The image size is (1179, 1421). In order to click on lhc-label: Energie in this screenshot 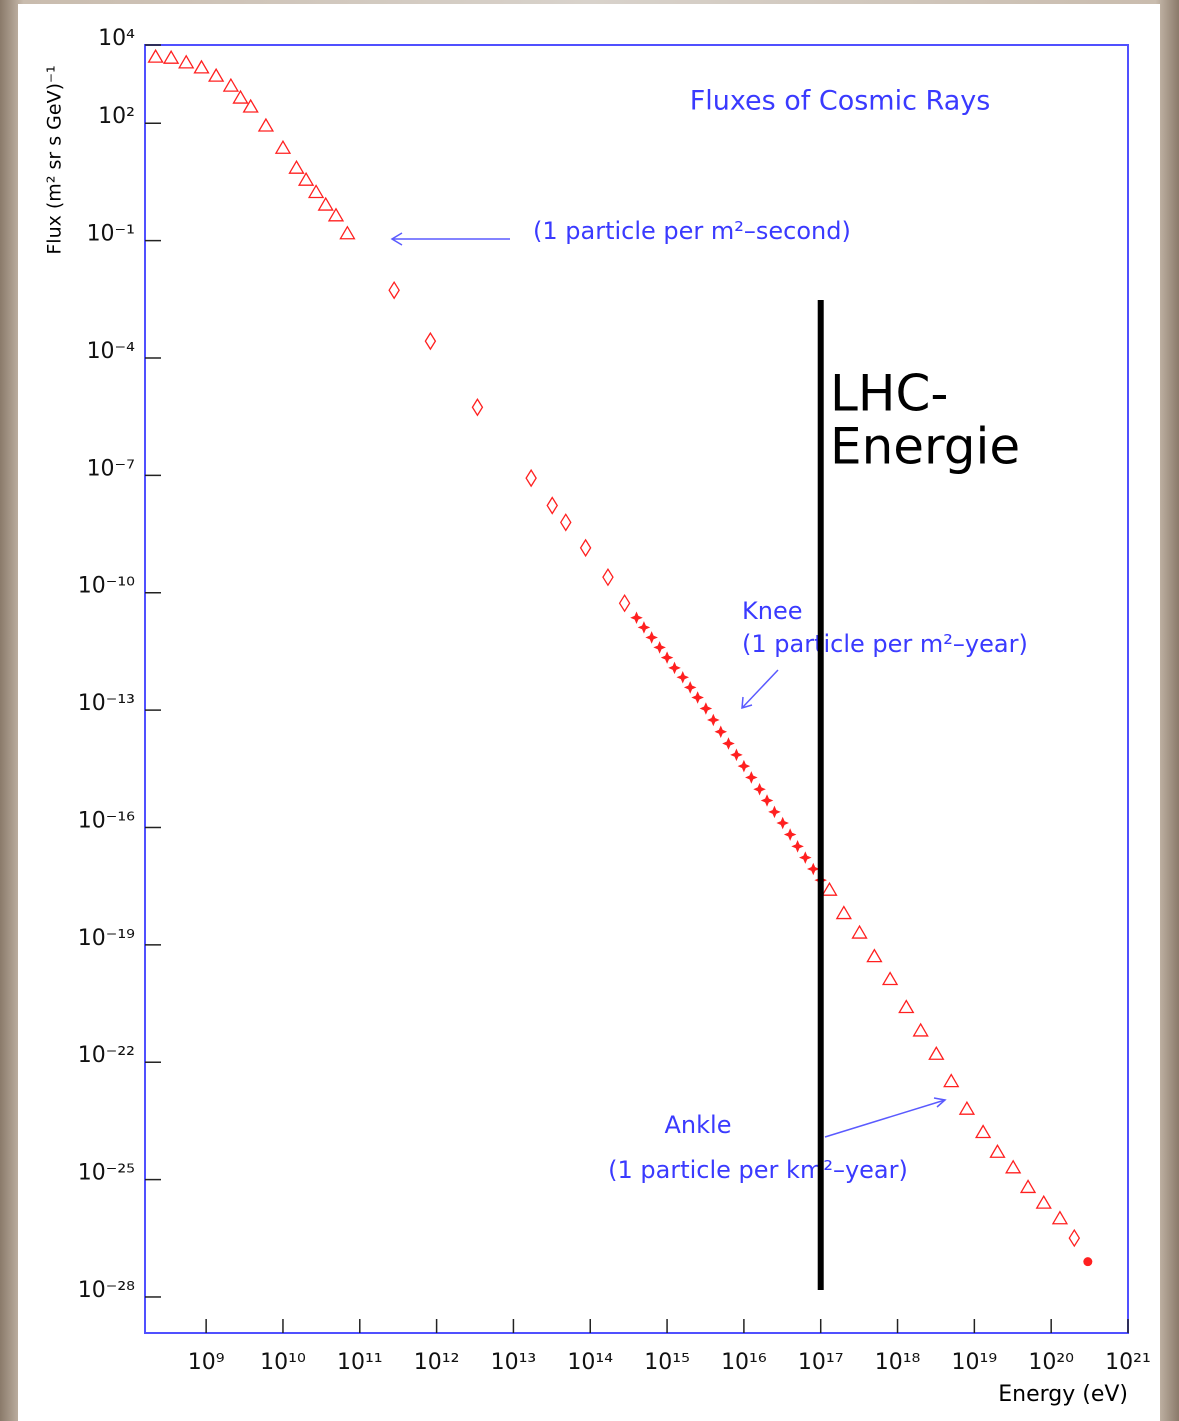, I will do `click(925, 447)`.